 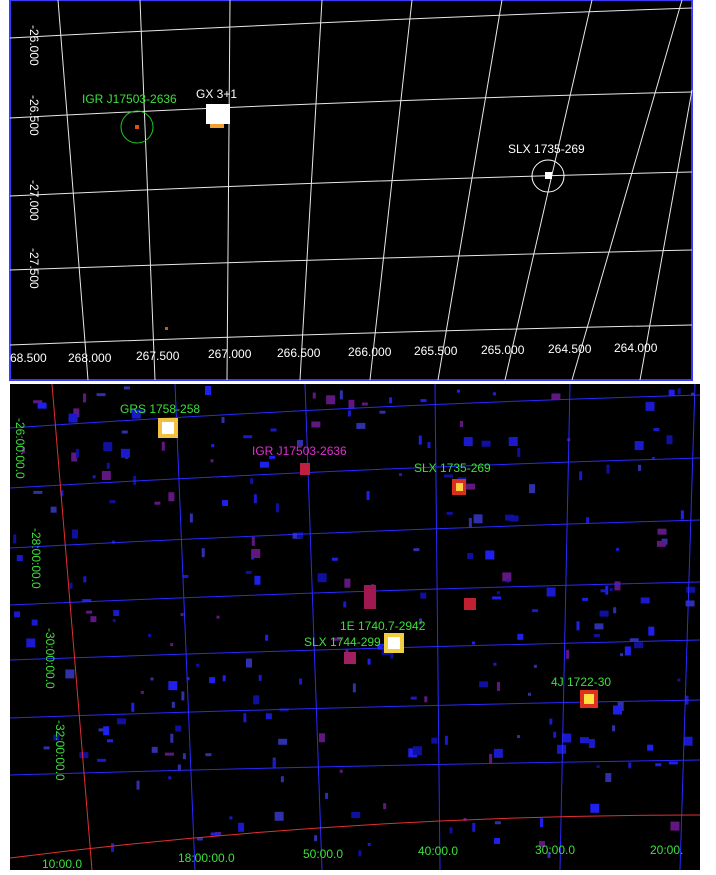 I want to click on y-tick-label: -26:00:00.0, so click(x=20, y=448).